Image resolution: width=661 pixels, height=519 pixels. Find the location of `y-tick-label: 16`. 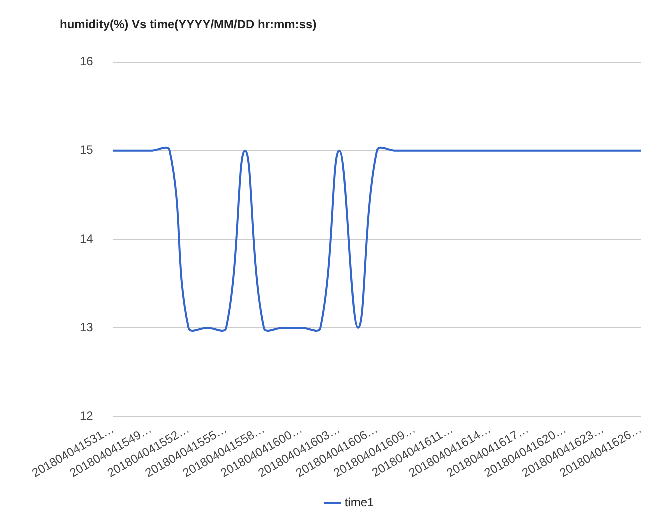

y-tick-label: 16 is located at coordinates (87, 61).